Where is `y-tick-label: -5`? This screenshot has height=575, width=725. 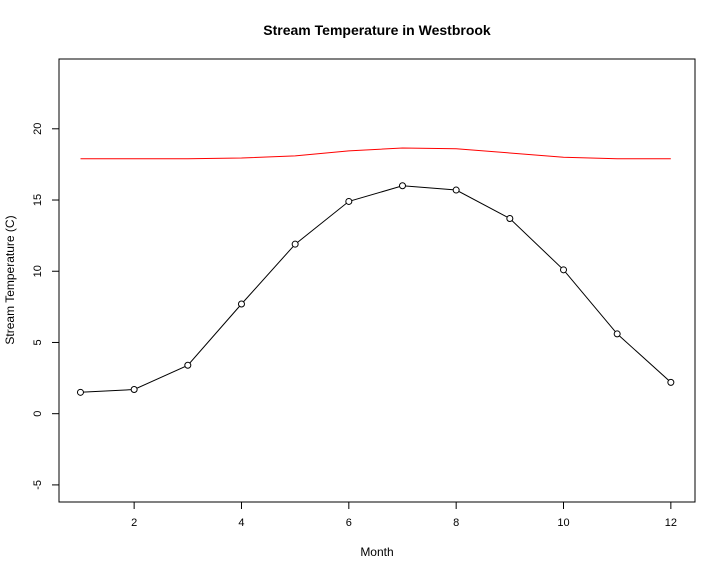 y-tick-label: -5 is located at coordinates (38, 485).